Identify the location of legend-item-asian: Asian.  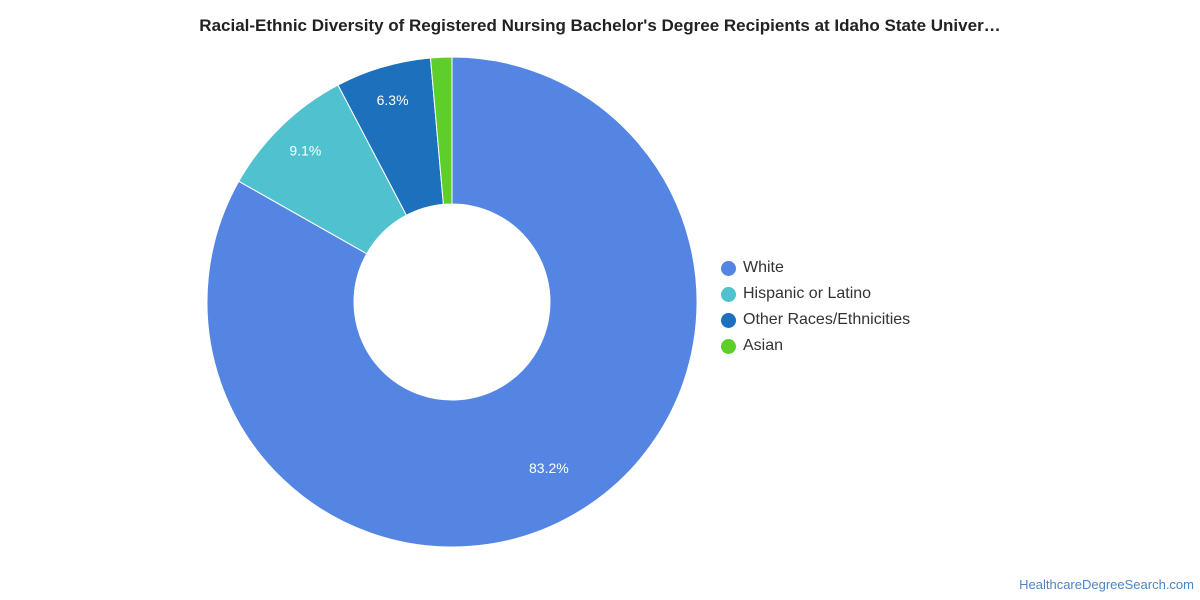
(815, 346).